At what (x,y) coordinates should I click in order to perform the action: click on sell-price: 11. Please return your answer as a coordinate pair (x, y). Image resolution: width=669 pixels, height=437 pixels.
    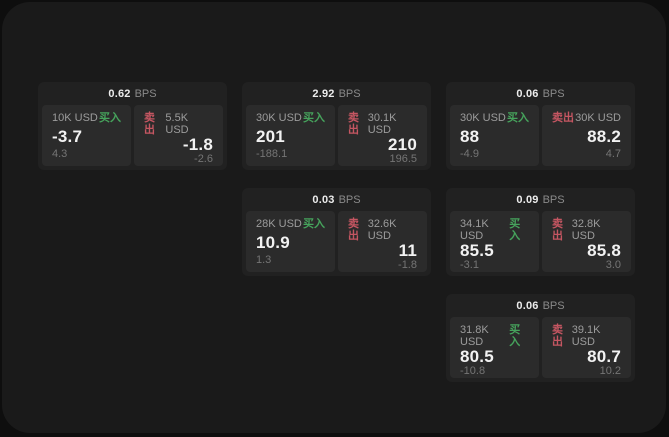
    Looking at the image, I should click on (407, 251).